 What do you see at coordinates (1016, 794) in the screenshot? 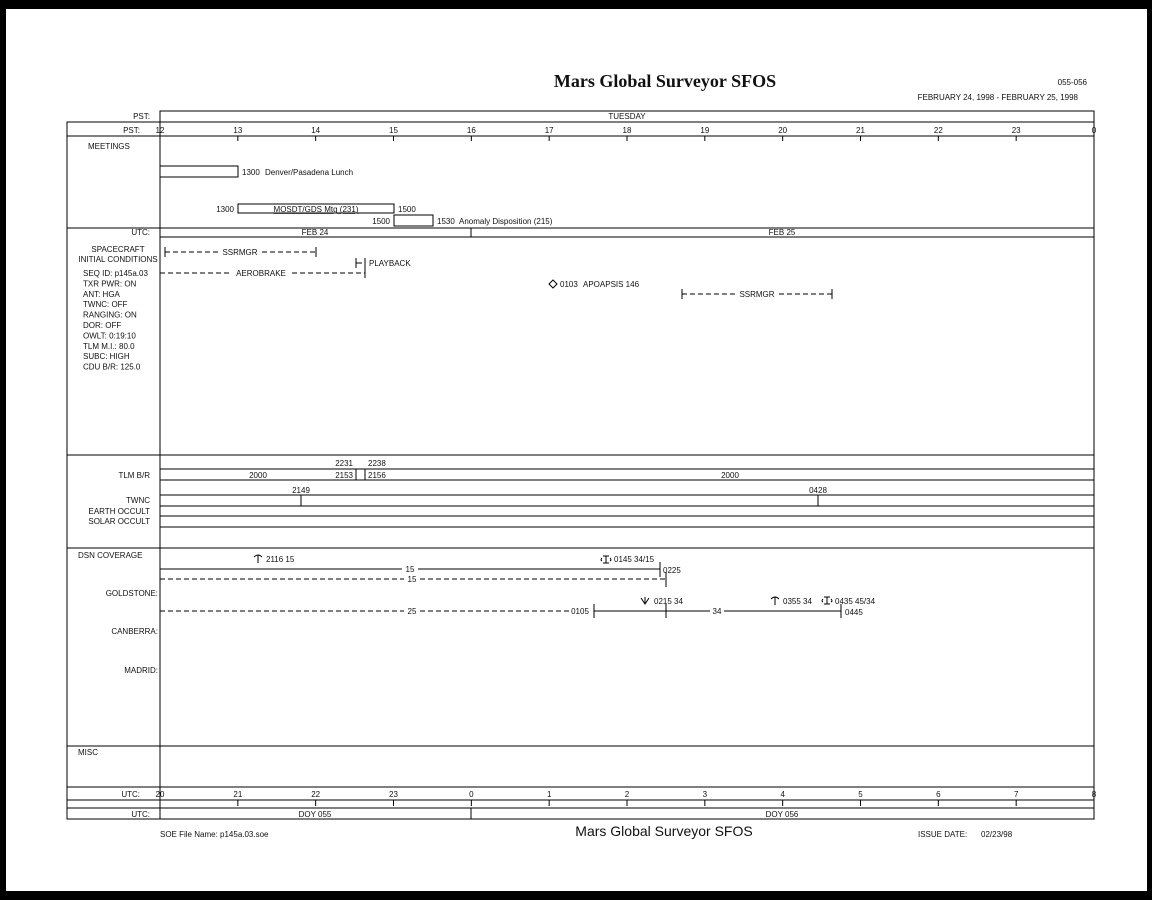
I see `utc-hour-tick-label: 7` at bounding box center [1016, 794].